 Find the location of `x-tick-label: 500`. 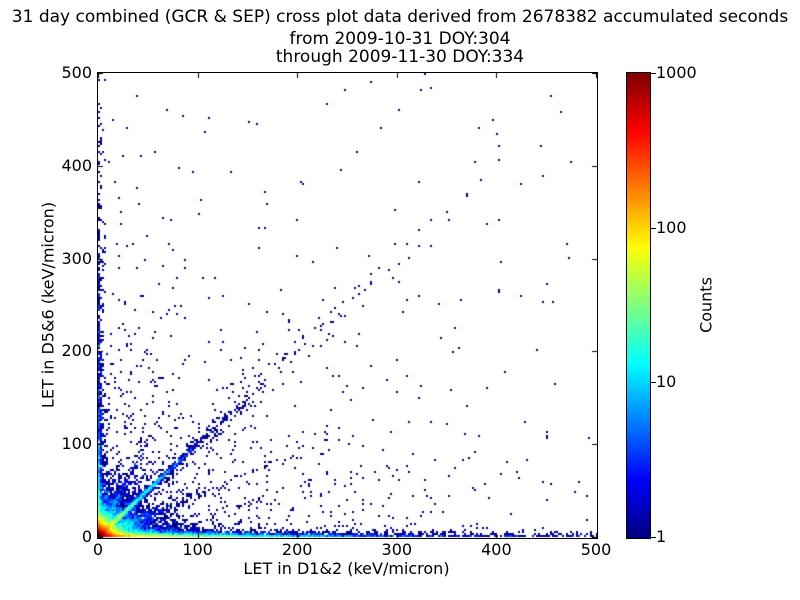

x-tick-label: 500 is located at coordinates (596, 549).